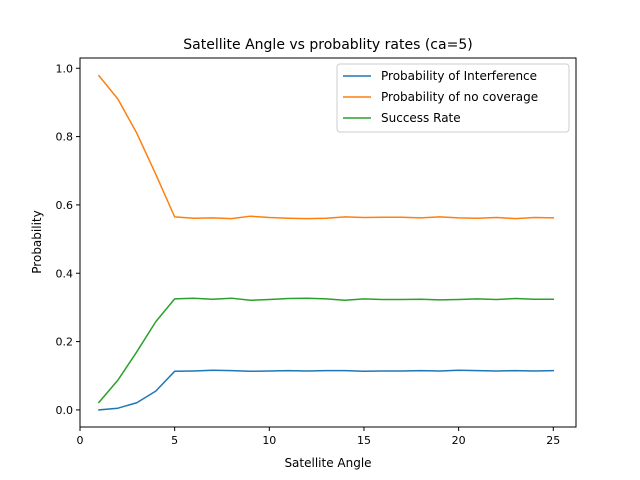  I want to click on y-axis: 0.0 0.2 0.4 0.6 0.8 1.0, so click(68, 239).